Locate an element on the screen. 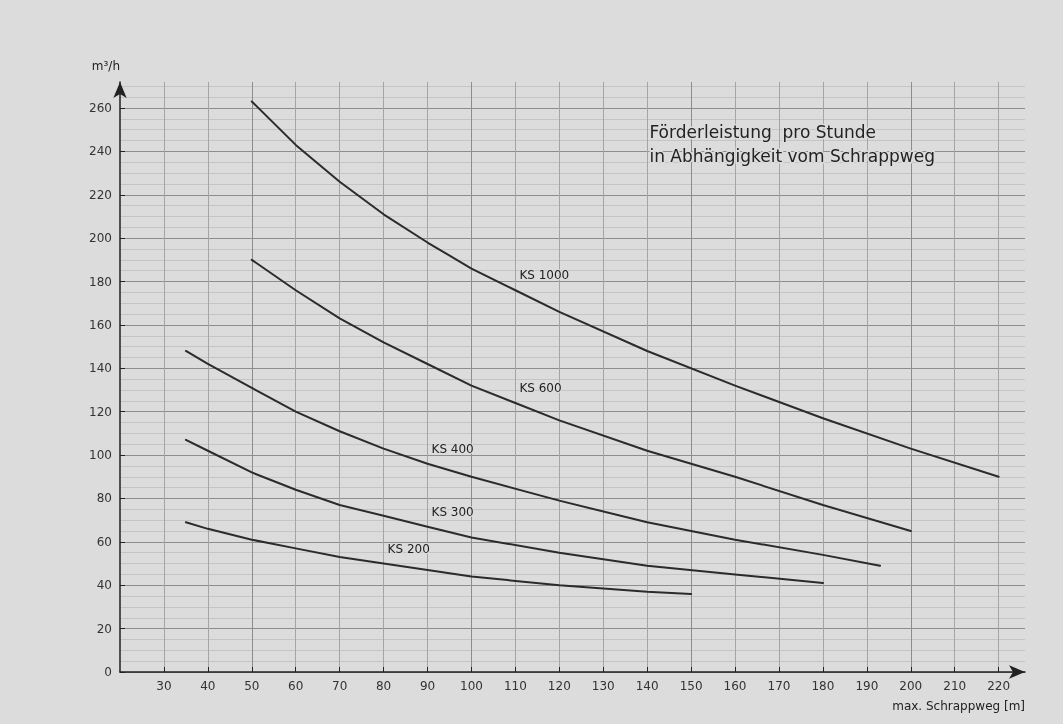  y-axis-title: m³/h is located at coordinates (105, 66).